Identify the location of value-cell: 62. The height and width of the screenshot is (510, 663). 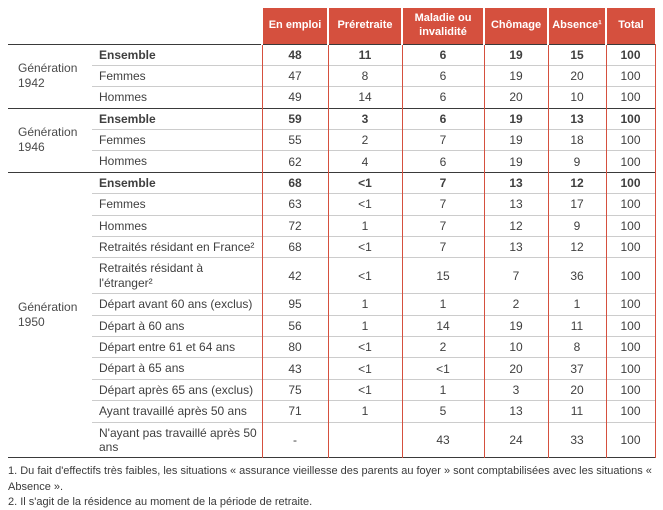
(294, 161).